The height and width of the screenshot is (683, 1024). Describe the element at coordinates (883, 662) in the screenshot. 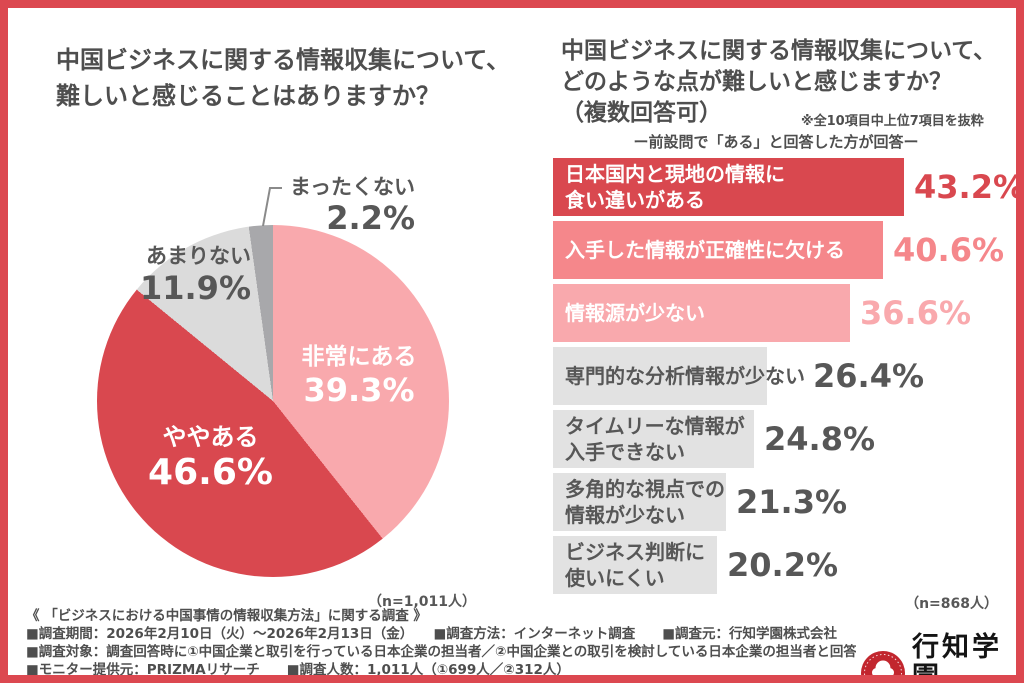

I see `logo-seal-icon` at that location.